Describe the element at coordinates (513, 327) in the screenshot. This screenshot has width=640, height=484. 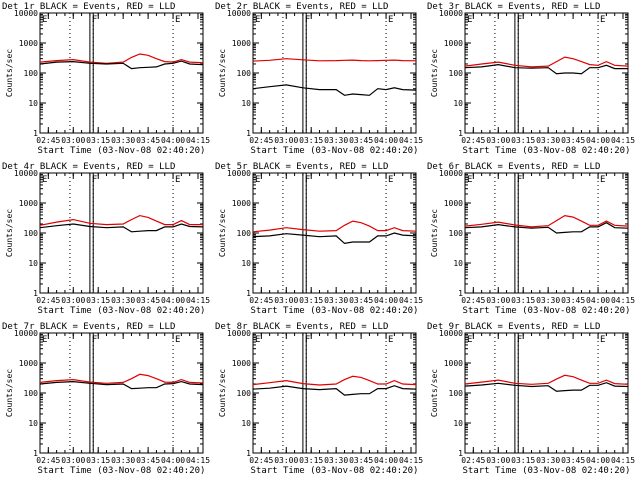
I see `panel-title: Det 9r BLACK = Events, RED = LLD` at that location.